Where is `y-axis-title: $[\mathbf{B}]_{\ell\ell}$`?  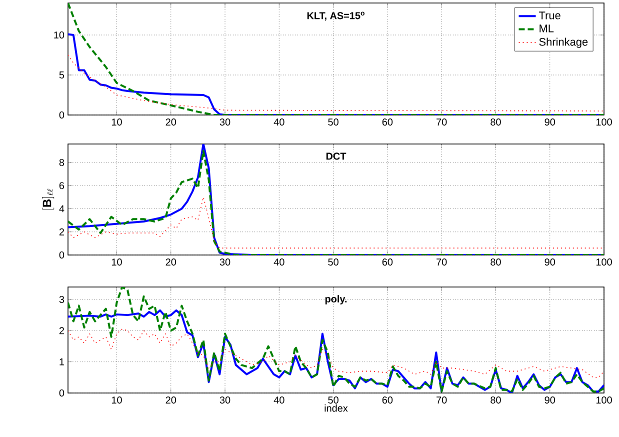 y-axis-title: $[\mathbf{B}]_{\ell\ell}$ is located at coordinates (48, 199).